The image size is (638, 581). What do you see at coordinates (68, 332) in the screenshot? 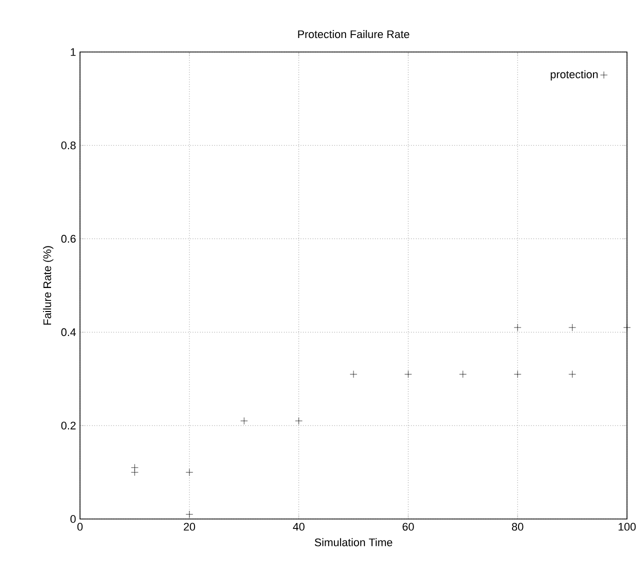
I see `y-tick-label: 0.4` at bounding box center [68, 332].